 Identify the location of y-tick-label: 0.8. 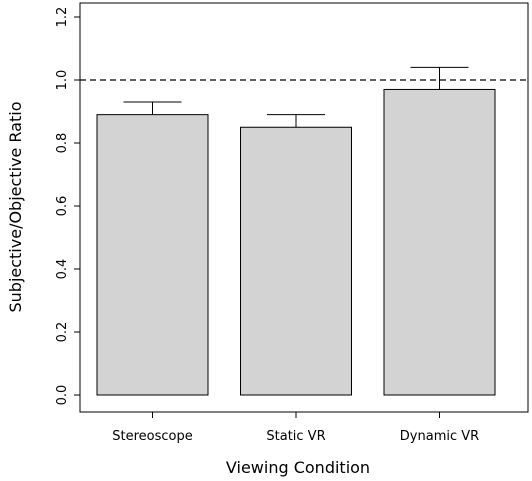
(62, 143).